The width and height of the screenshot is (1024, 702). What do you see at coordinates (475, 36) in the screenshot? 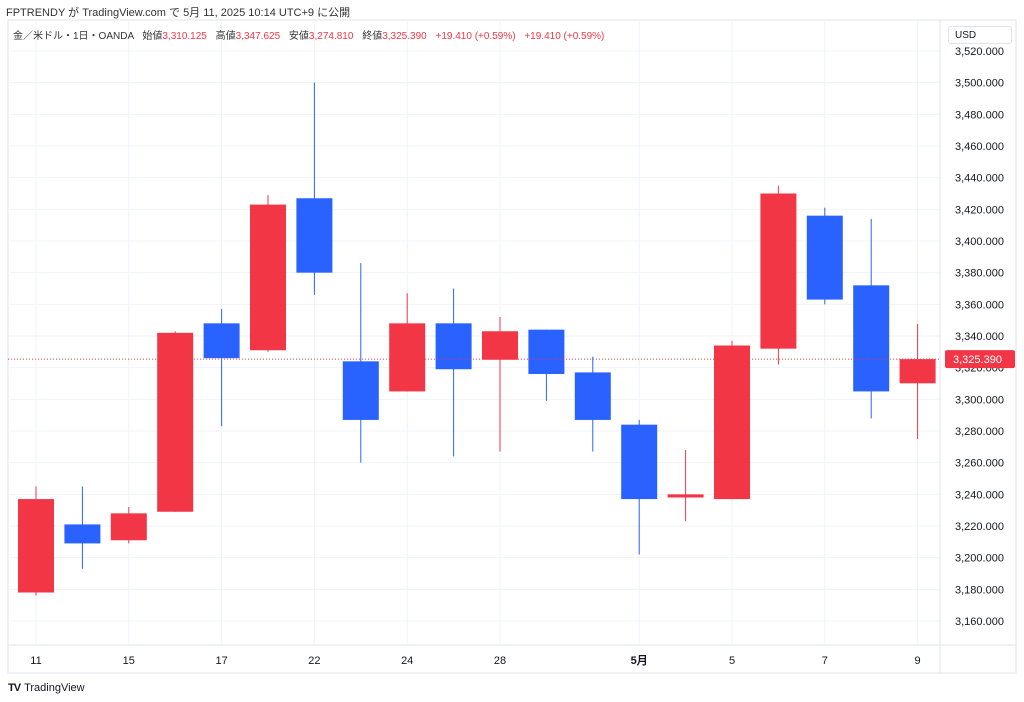
I see `change-value: +19.410 (+0.59%)` at bounding box center [475, 36].